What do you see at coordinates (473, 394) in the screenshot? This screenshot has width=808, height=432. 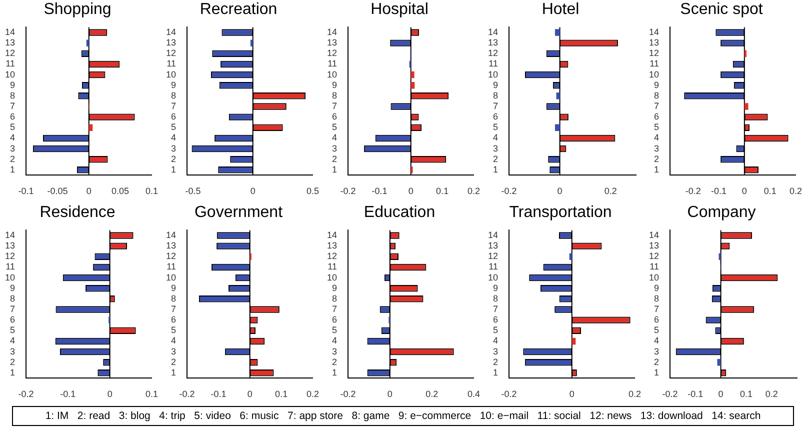 I see `x-tick-label: 0.4` at bounding box center [473, 394].